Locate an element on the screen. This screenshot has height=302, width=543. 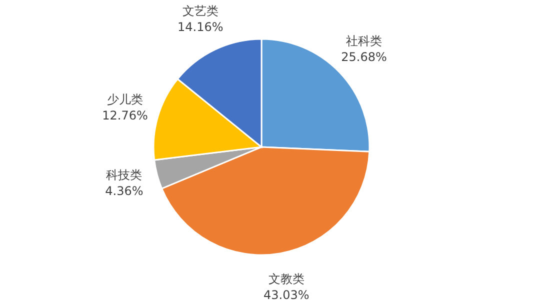
data-label: 43.03% is located at coordinates (286, 295).